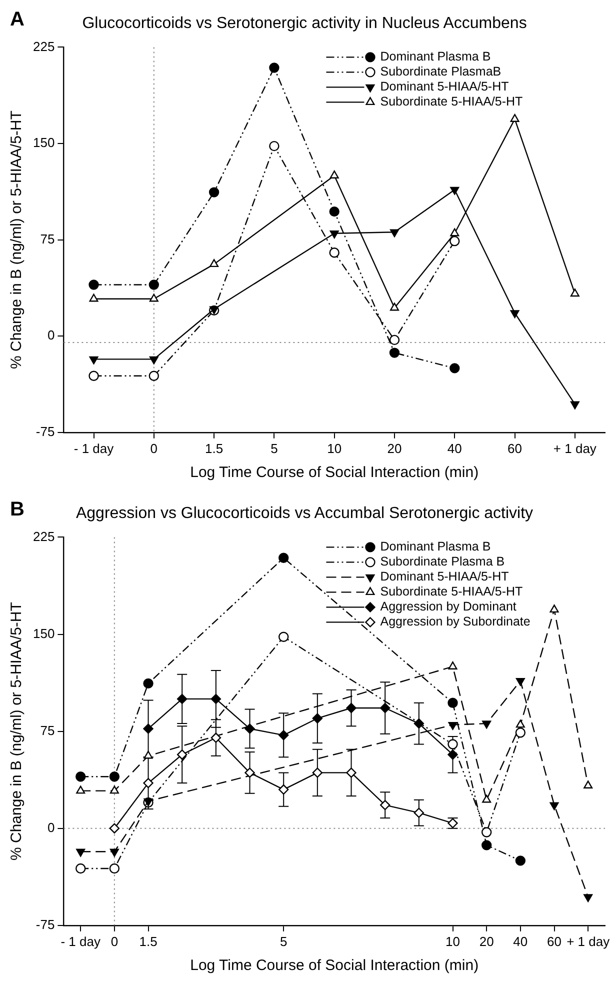 The width and height of the screenshot is (613, 983). I want to click on text: B, so click(17, 509).